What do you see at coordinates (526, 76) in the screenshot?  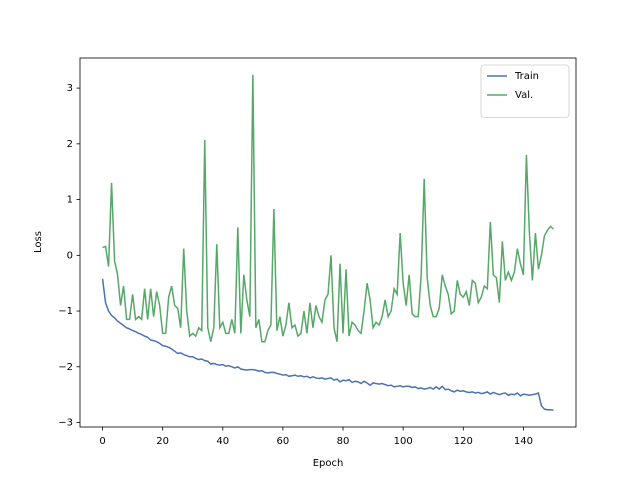 I see `legend-label: Train` at bounding box center [526, 76].